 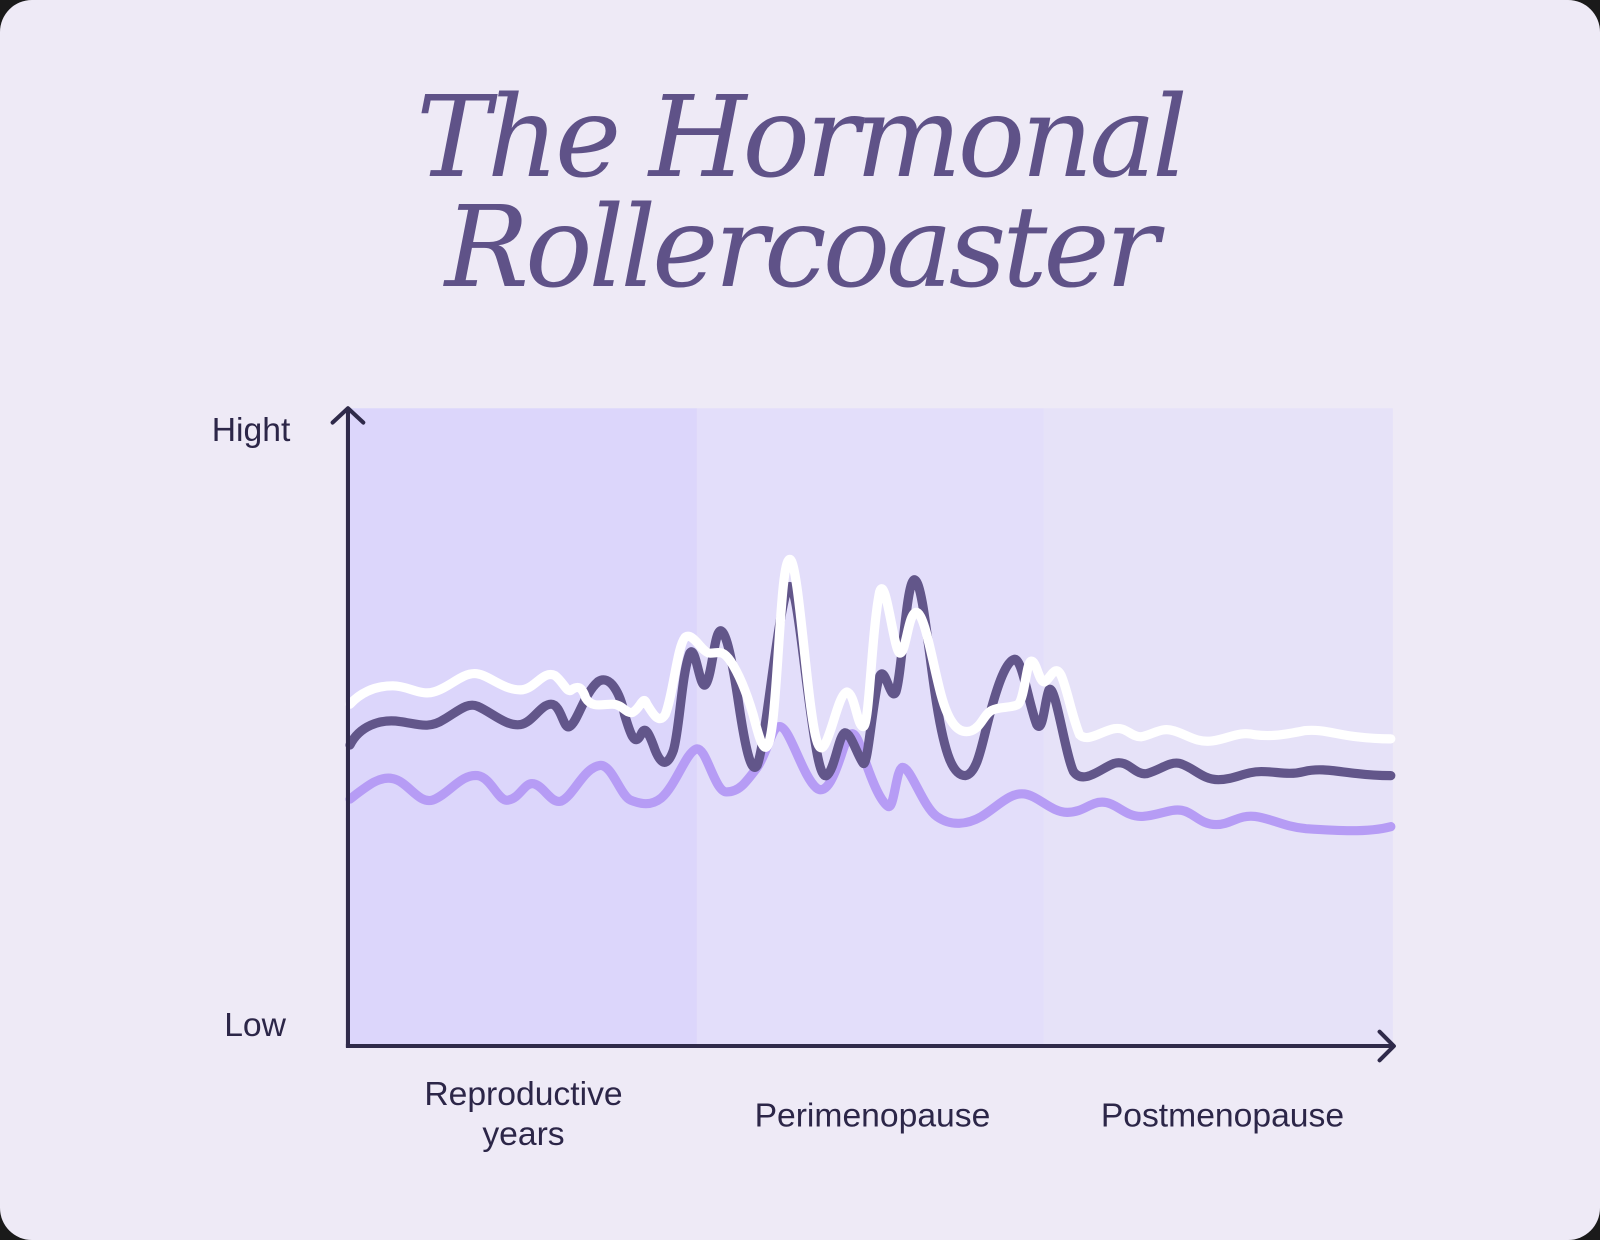 I want to click on y-axis-low-label: Low, so click(x=255, y=1025).